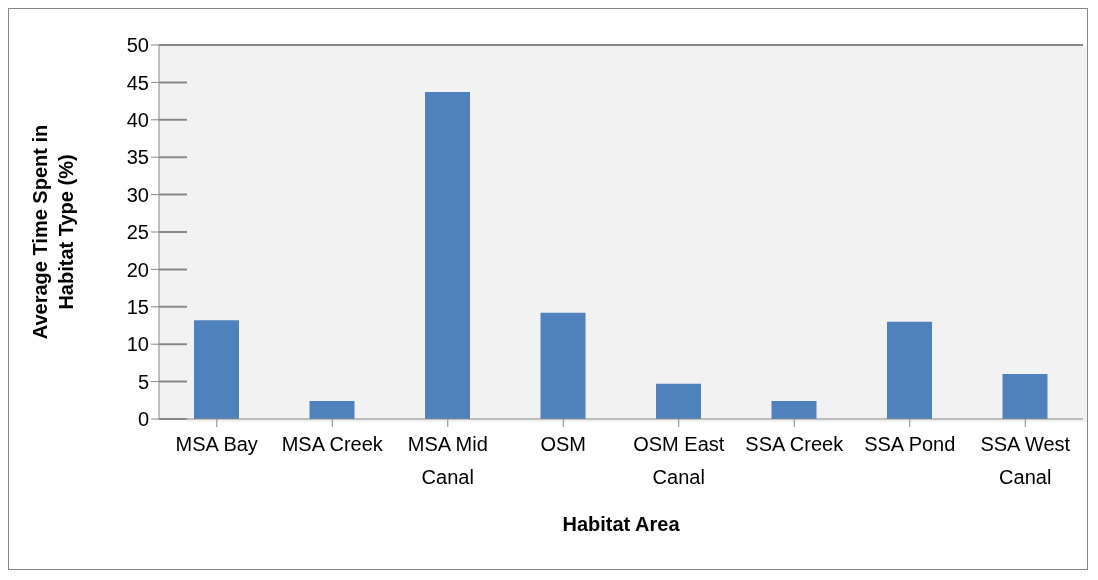  What do you see at coordinates (137, 157) in the screenshot?
I see `y-tick-label: 35` at bounding box center [137, 157].